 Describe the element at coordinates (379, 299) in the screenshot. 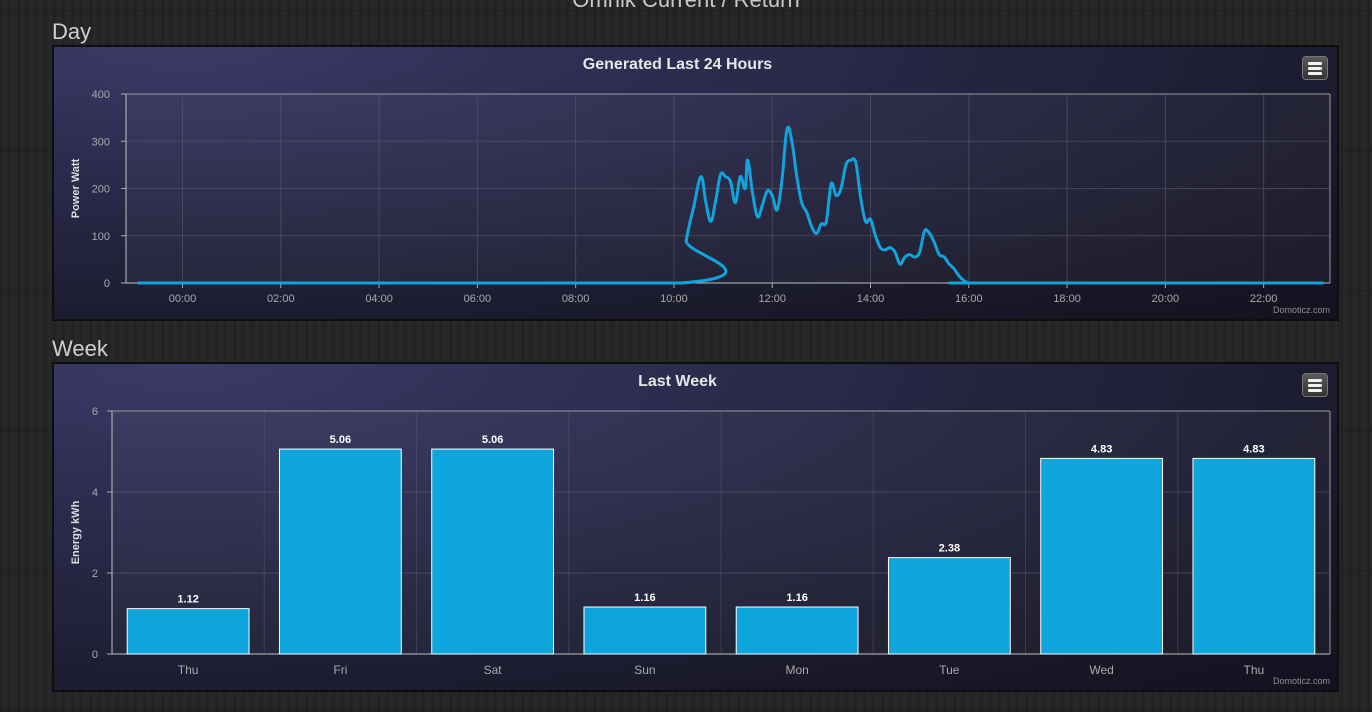

I see `x-tick-label: 04:00` at that location.